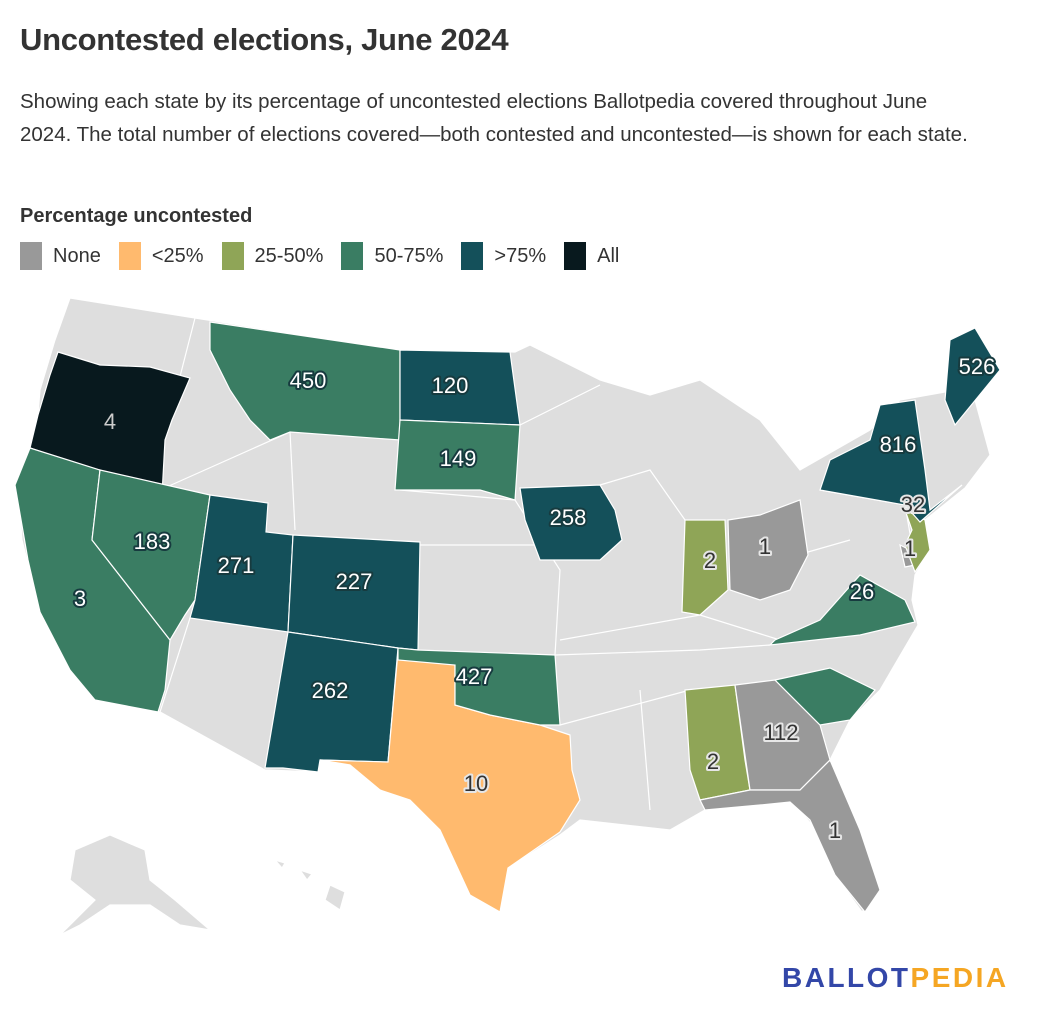 The height and width of the screenshot is (1026, 1040). What do you see at coordinates (824, 696) in the screenshot?
I see `state-sc` at bounding box center [824, 696].